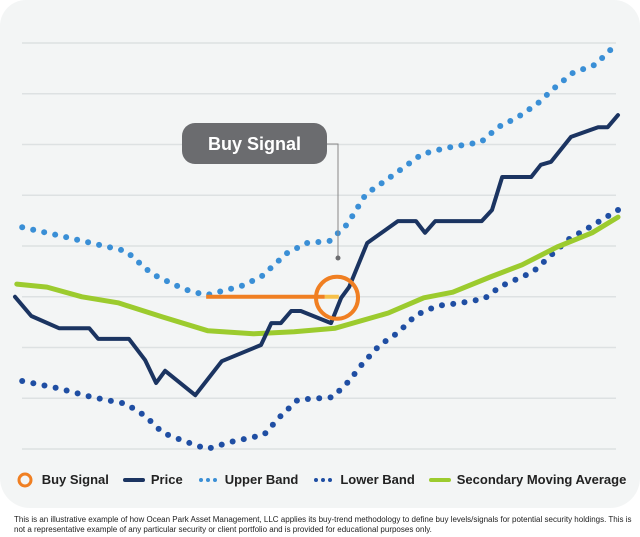  I want to click on legend-label: Secondary Moving Average, so click(541, 479).